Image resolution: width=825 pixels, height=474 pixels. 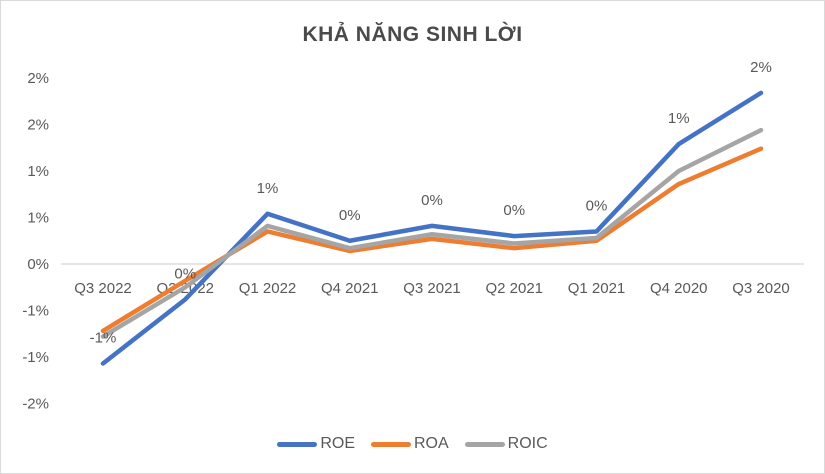 What do you see at coordinates (679, 288) in the screenshot?
I see `x-axis-label: Q4 2020` at bounding box center [679, 288].